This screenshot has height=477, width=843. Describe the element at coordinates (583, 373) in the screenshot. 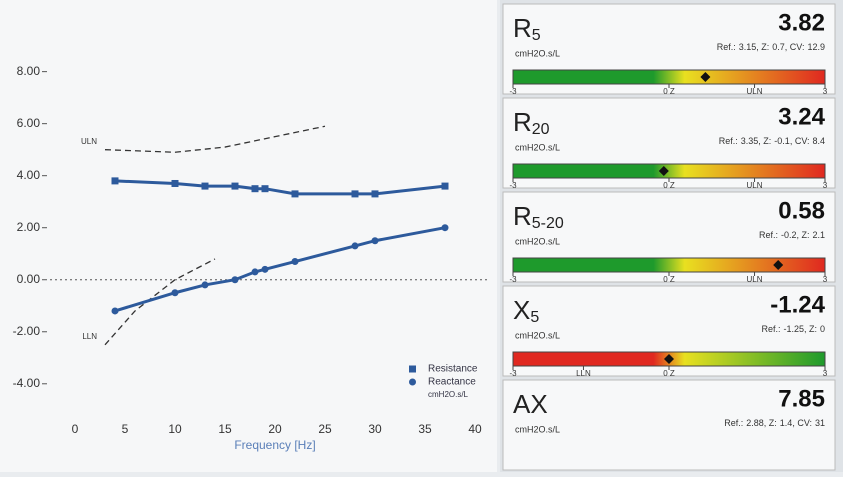

I see `gauge-label: LLN` at that location.